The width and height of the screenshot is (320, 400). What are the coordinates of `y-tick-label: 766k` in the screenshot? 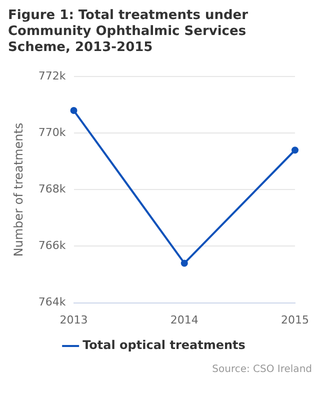 It's located at (52, 245).